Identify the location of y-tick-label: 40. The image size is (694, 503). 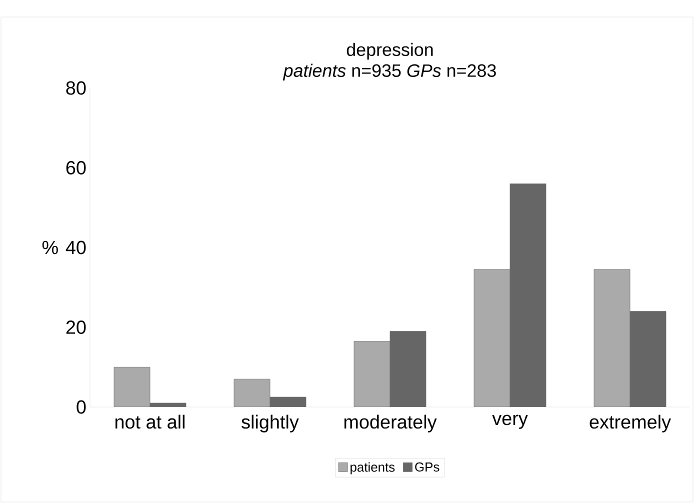
(76, 247).